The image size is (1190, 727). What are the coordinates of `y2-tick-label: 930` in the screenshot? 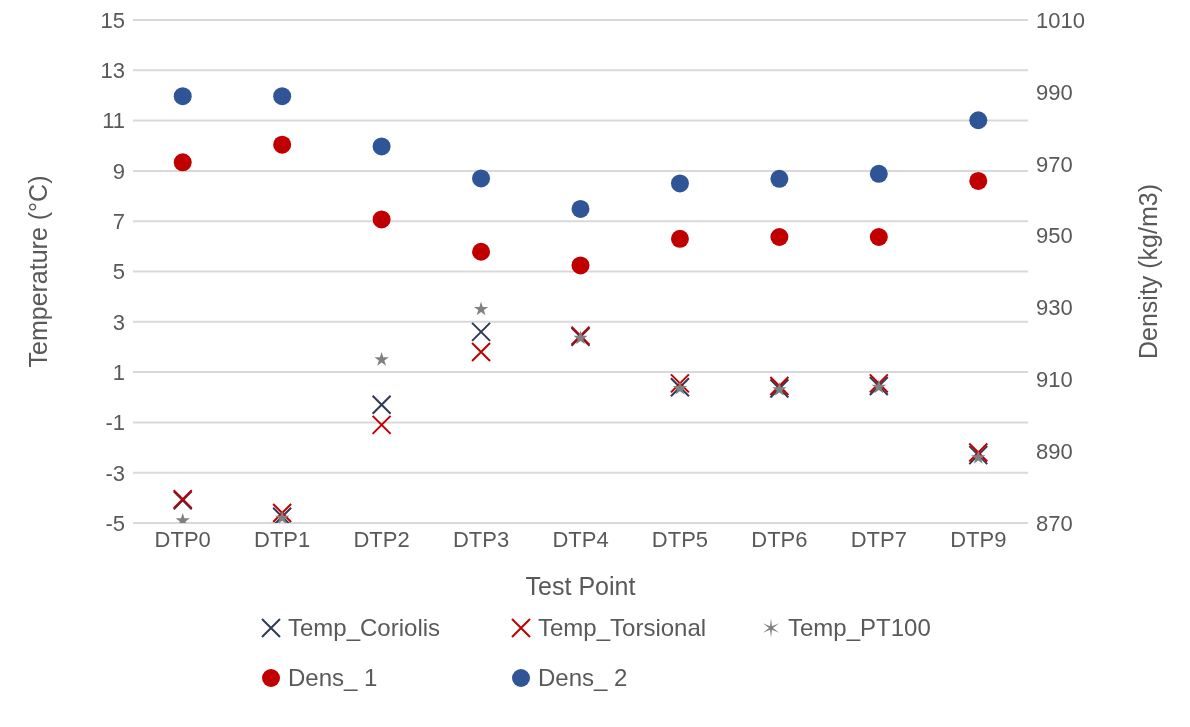 It's located at (1054, 308).